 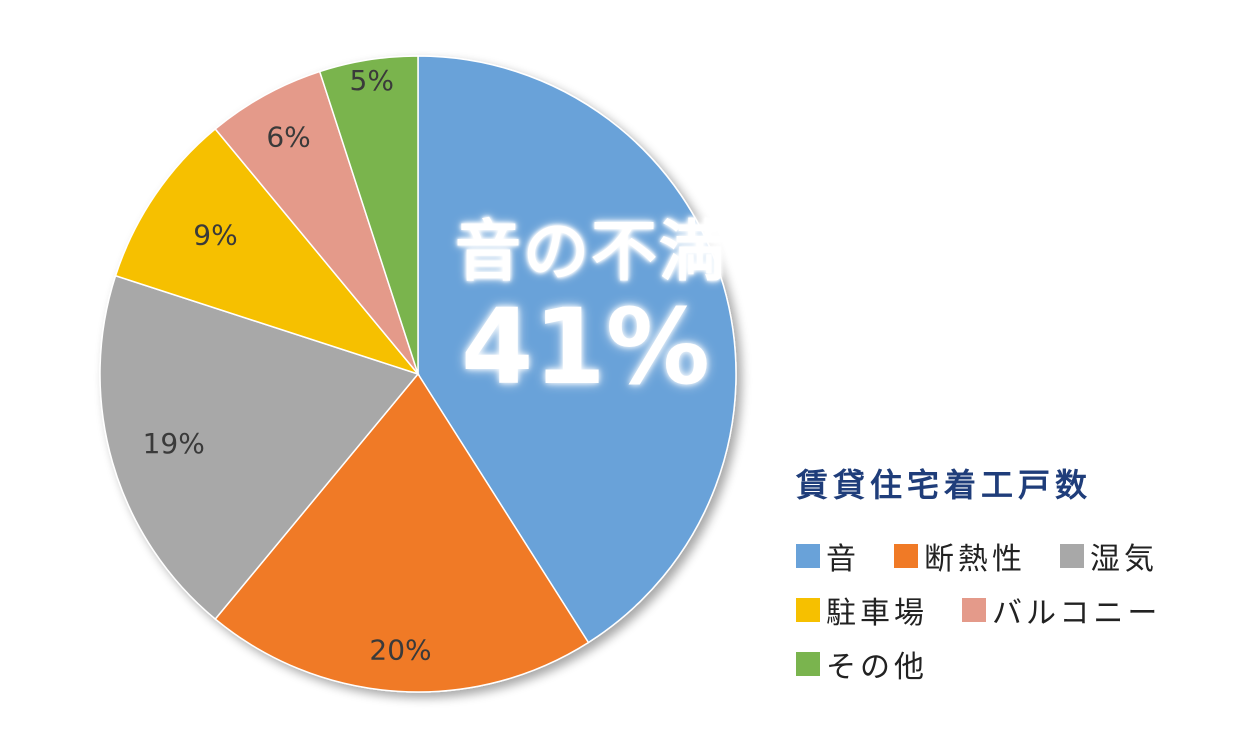 I want to click on legend: 賃貸住宅着工戸数 音 断熱性 湿気駐車場 バルコニーその他, so click(x=1016, y=578).